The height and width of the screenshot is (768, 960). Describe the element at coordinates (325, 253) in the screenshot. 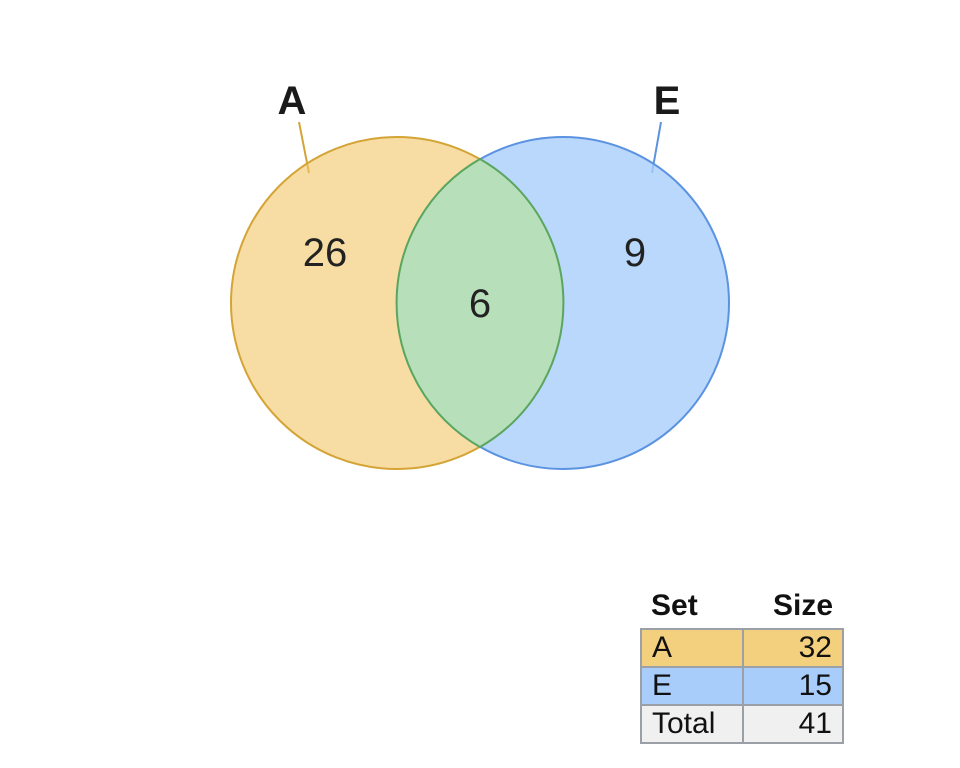

I see `only-a-count: 26` at that location.